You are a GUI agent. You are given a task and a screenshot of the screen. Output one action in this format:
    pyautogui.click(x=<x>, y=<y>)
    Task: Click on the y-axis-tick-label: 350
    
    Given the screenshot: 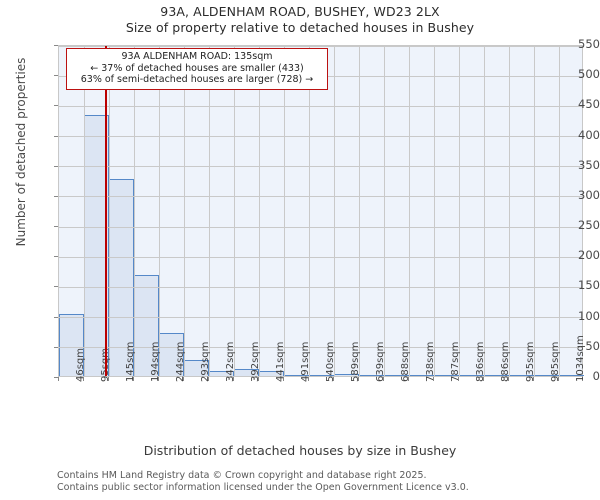 What is the action you would take?
    pyautogui.click(x=589, y=164)
    